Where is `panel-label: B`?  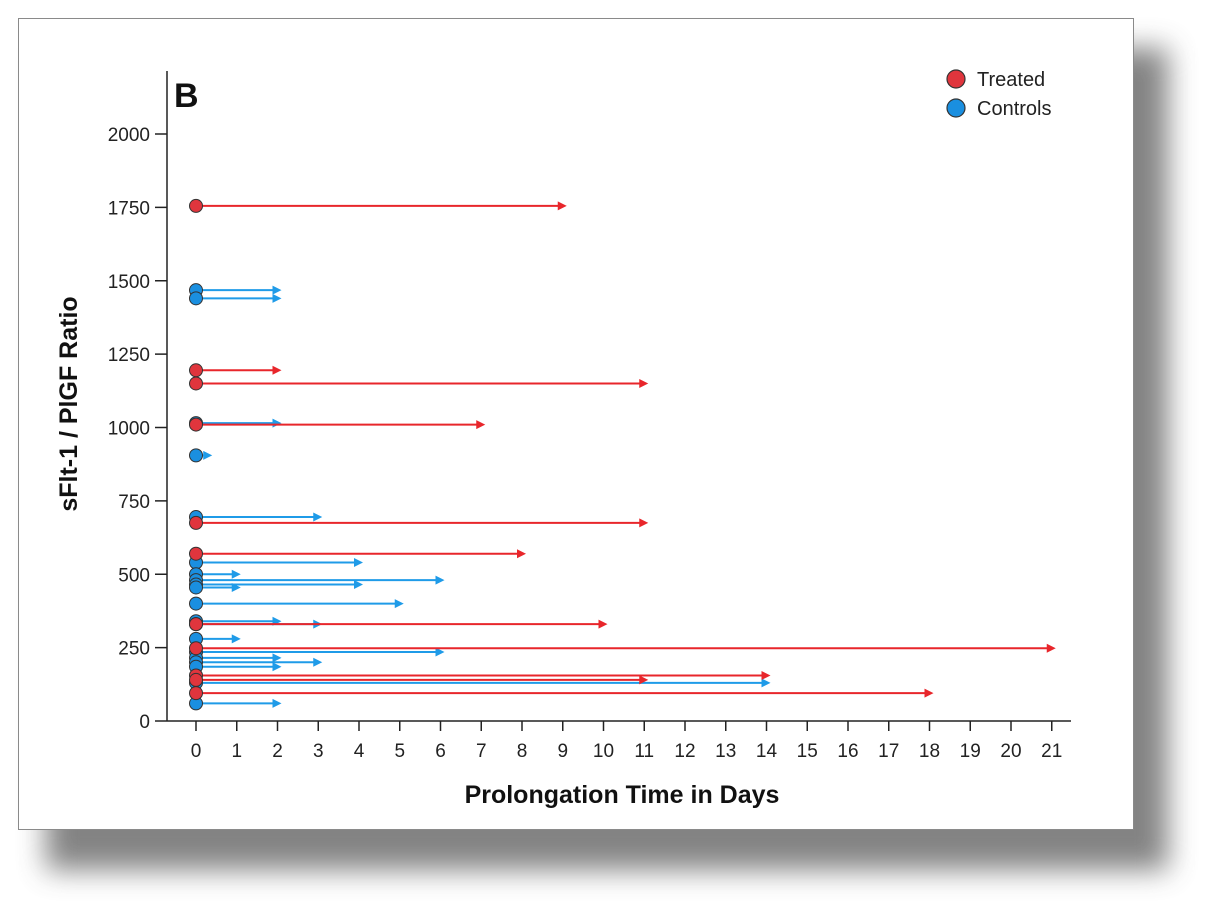
panel-label: B is located at coordinates (186, 96).